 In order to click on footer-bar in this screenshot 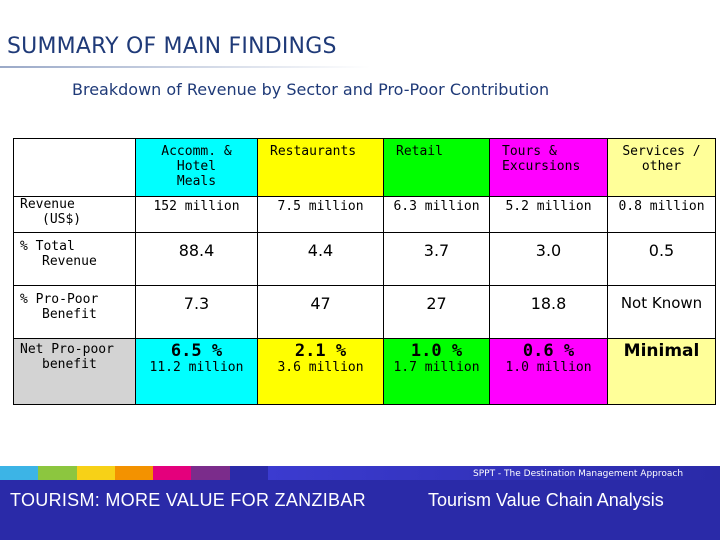, I will do `click(360, 504)`.